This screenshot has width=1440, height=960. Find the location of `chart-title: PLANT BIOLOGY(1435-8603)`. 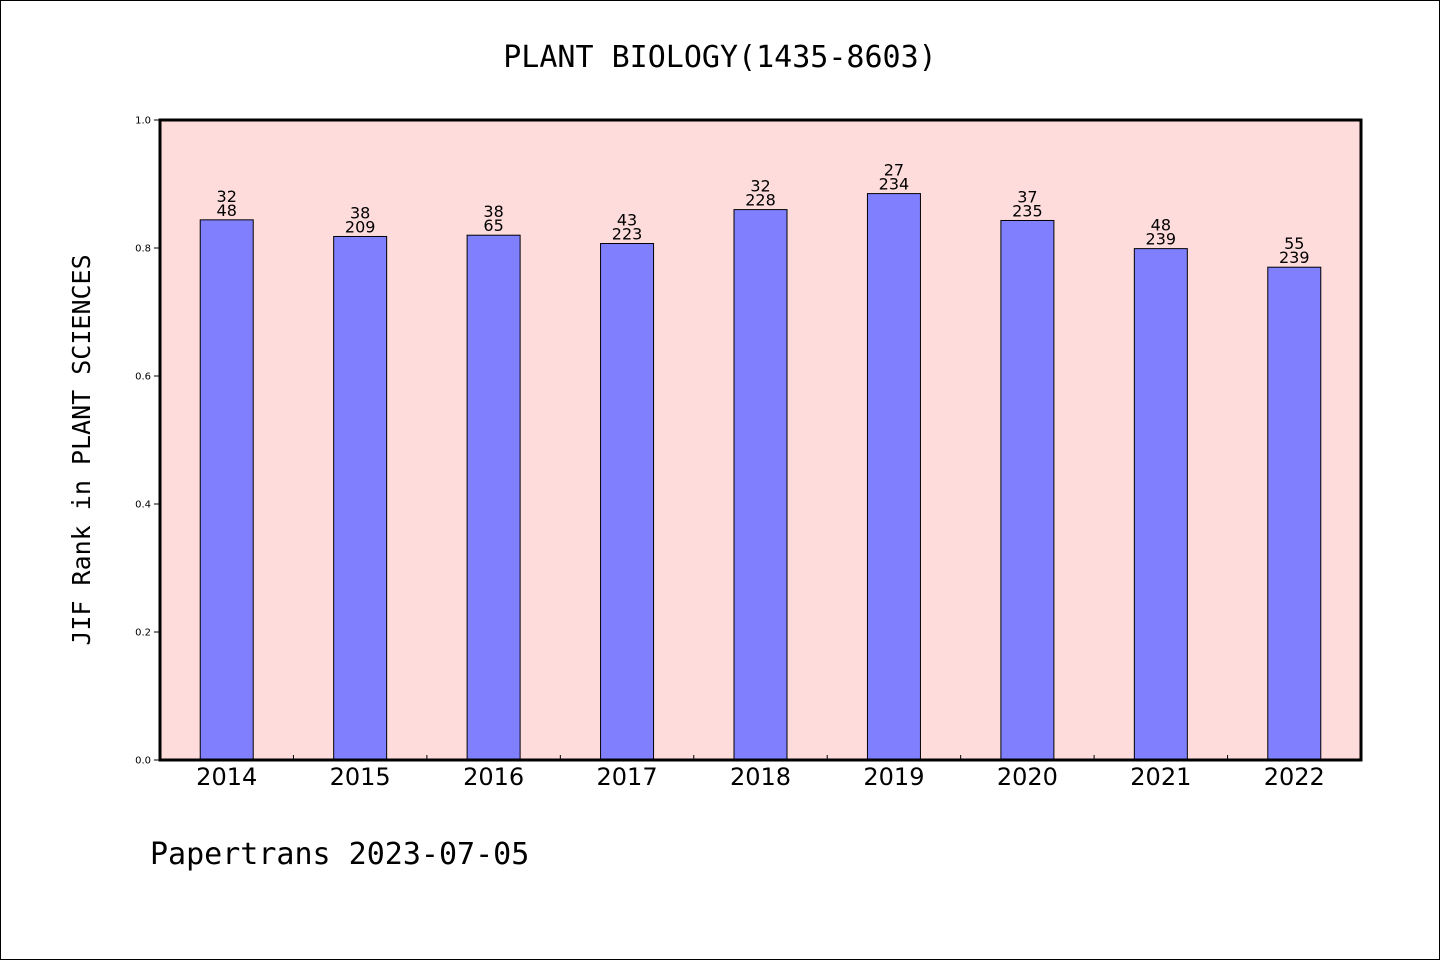

chart-title: PLANT BIOLOGY(1435-8603) is located at coordinates (719, 57).